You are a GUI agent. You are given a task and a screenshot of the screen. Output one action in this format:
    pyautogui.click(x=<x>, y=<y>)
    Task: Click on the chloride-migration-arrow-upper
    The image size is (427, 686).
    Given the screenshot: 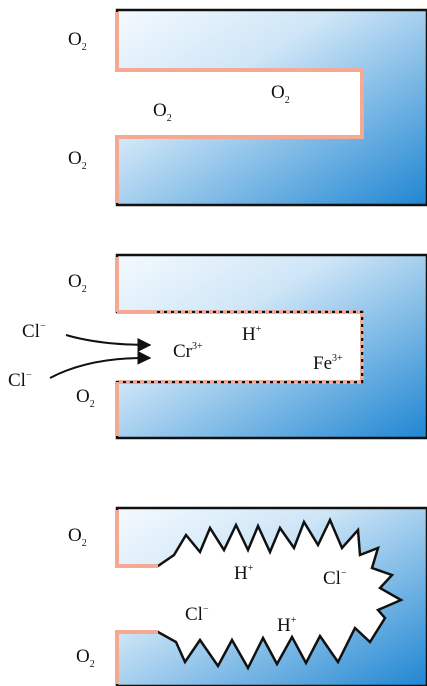 What is the action you would take?
    pyautogui.click(x=108, y=343)
    